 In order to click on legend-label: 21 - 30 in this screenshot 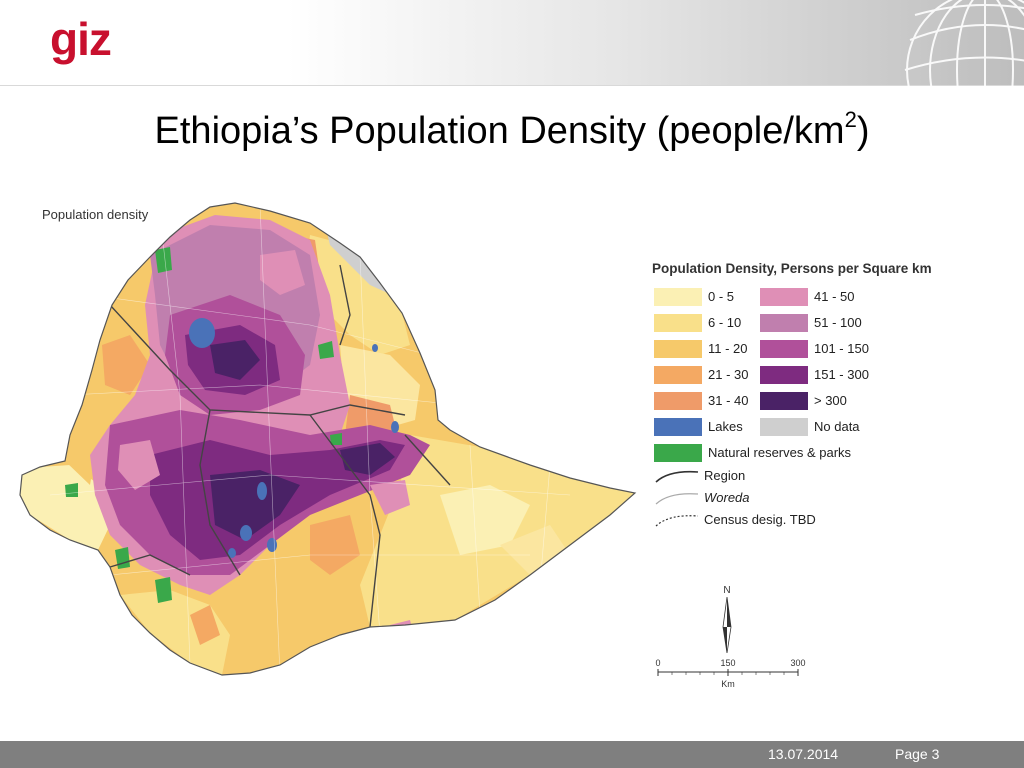, I will do `click(728, 374)`.